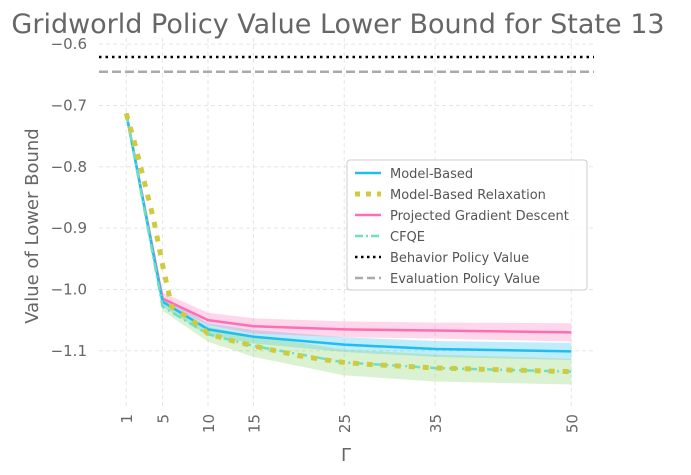 The image size is (691, 475). I want to click on y-tick-label: −1.1, so click(69, 351).